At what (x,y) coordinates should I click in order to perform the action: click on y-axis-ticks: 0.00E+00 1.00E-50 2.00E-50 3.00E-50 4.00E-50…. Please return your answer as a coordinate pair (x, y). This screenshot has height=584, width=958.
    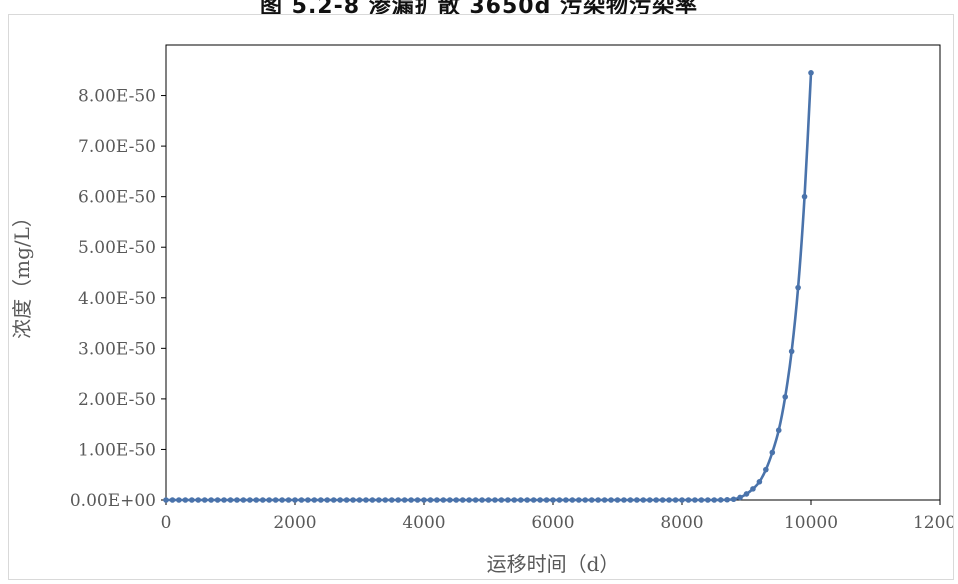
    Looking at the image, I should click on (118, 299).